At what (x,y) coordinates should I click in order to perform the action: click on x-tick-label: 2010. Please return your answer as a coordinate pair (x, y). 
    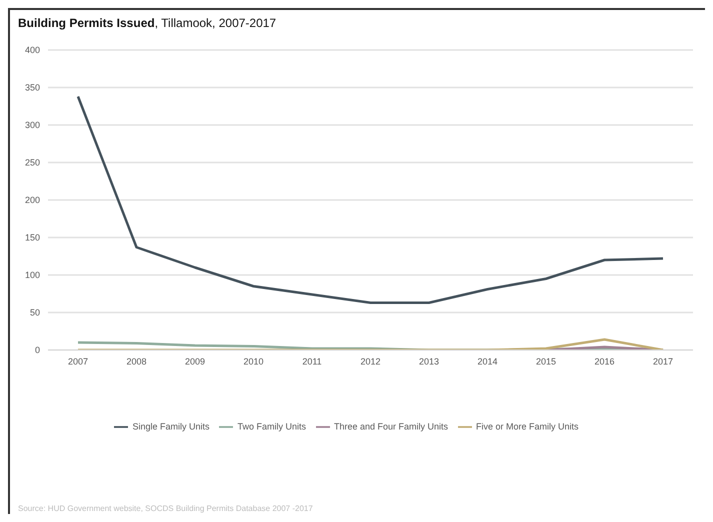
    Looking at the image, I should click on (253, 361).